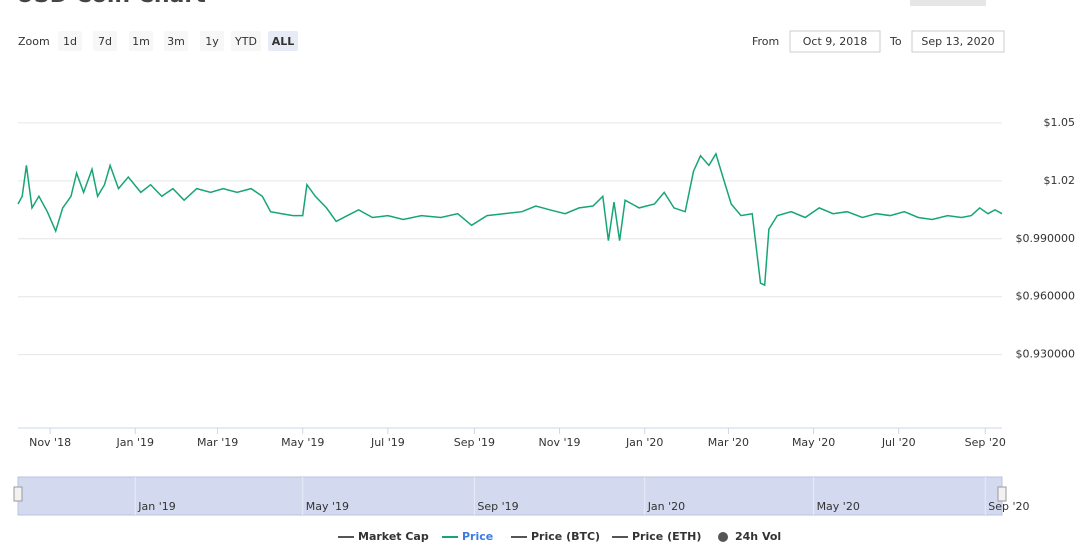 This screenshot has height=546, width=1080. What do you see at coordinates (327, 506) in the screenshot?
I see `navigator-label: May '19` at bounding box center [327, 506].